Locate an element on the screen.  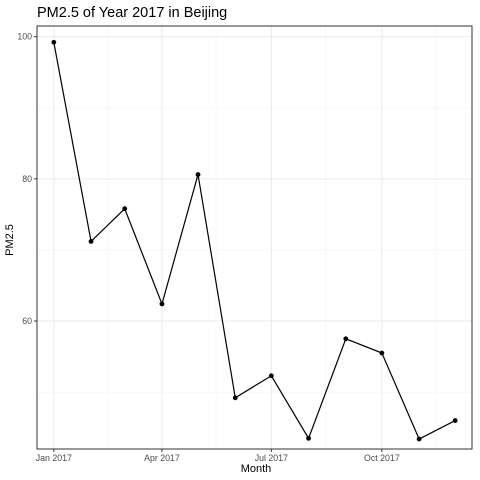
x-tick-label: Jan 2017 is located at coordinates (54, 458).